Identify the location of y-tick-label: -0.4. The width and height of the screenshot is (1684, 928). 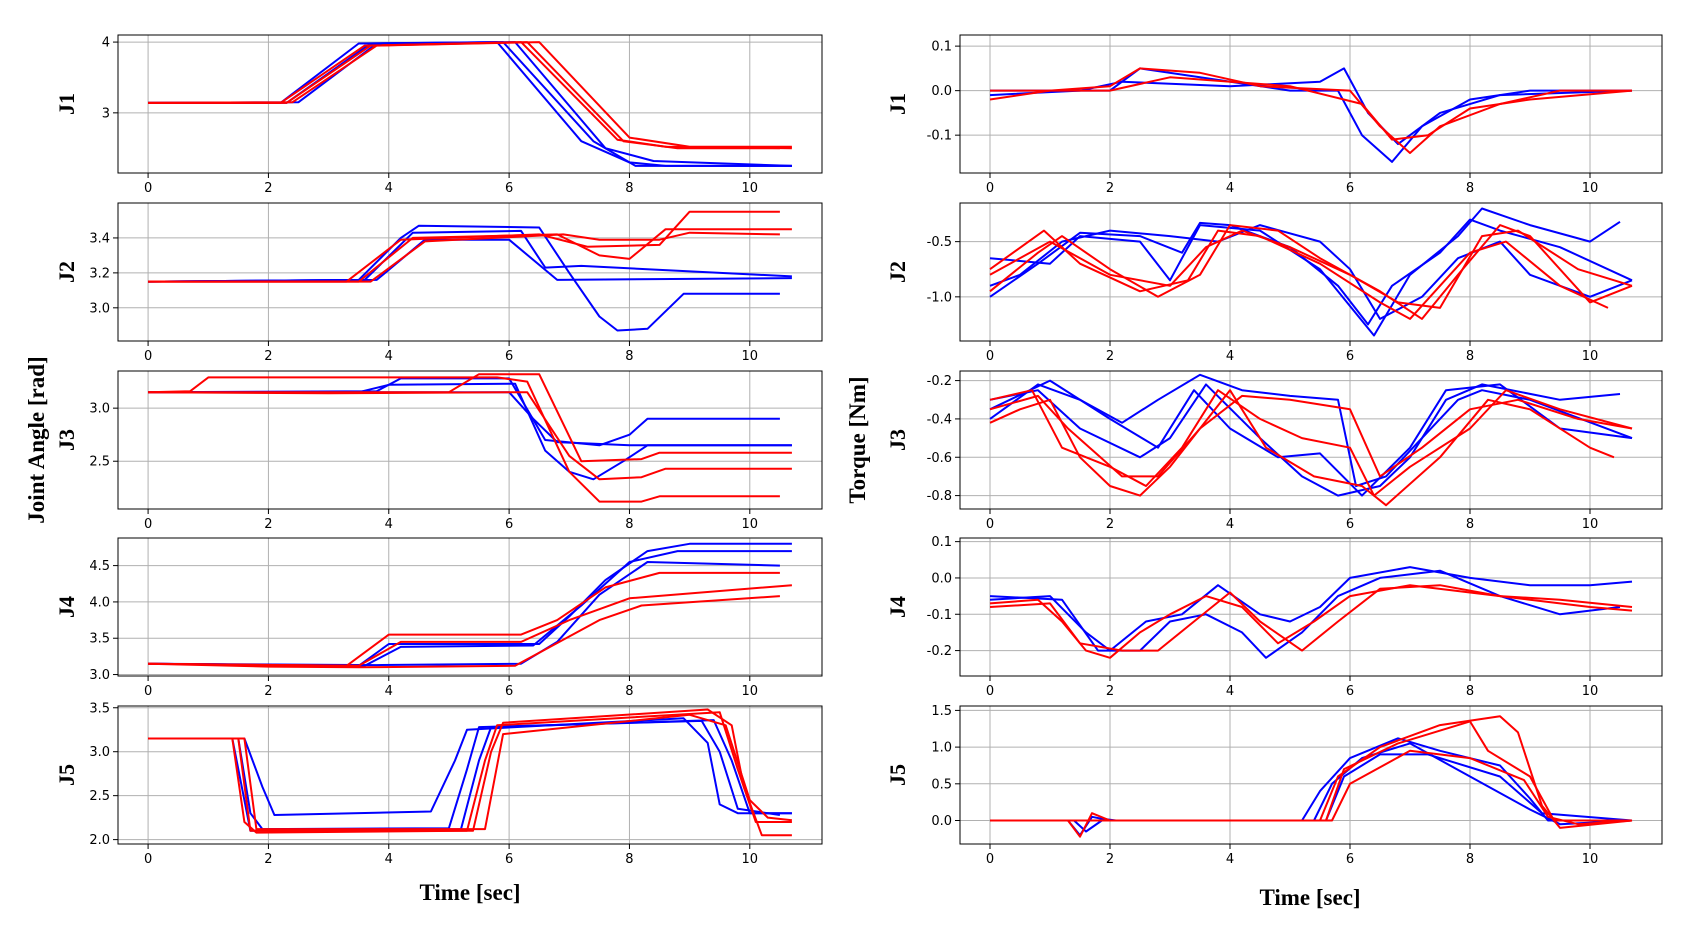
(939, 419).